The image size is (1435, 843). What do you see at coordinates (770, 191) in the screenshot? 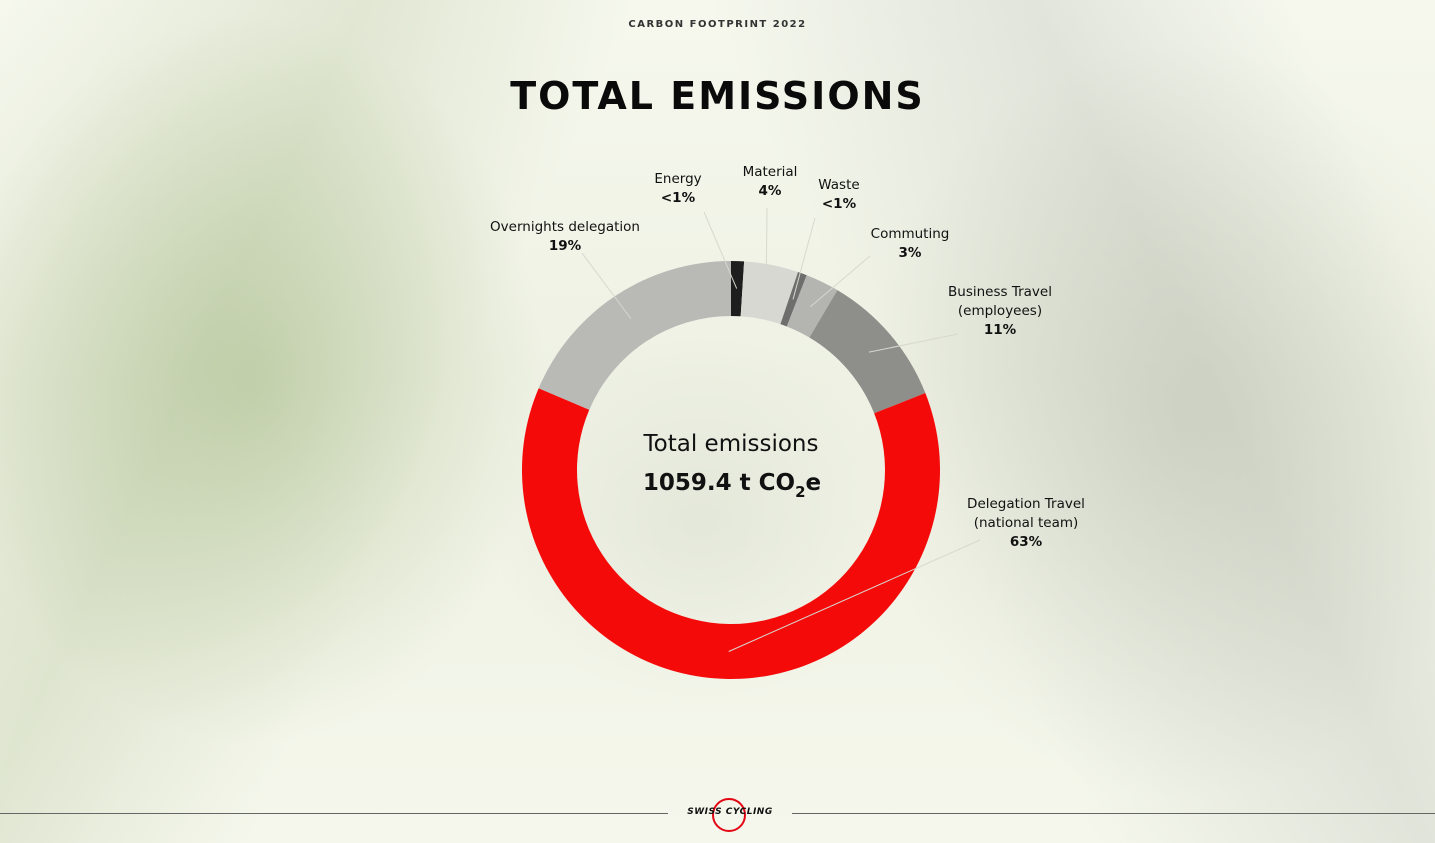
I see `slice-percent-material: 4%` at bounding box center [770, 191].